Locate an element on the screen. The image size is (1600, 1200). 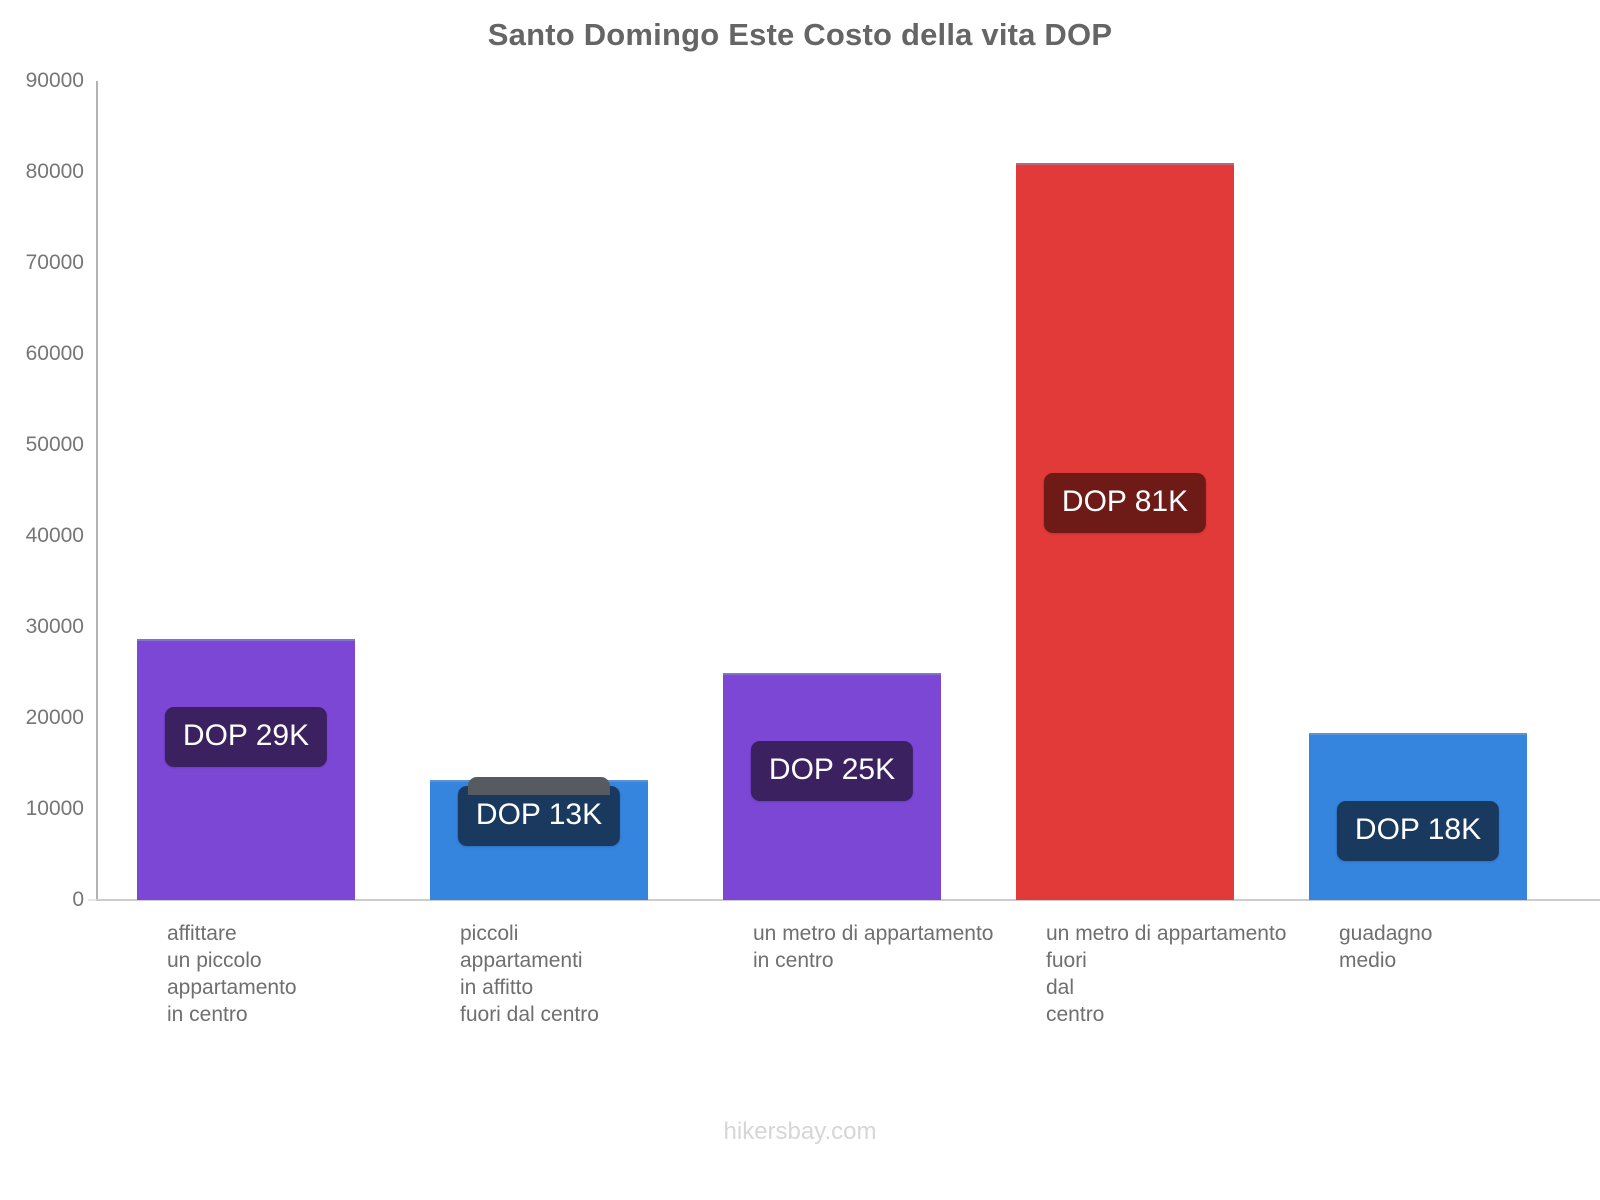
x-axis-label-line: un piccolo is located at coordinates (214, 960).